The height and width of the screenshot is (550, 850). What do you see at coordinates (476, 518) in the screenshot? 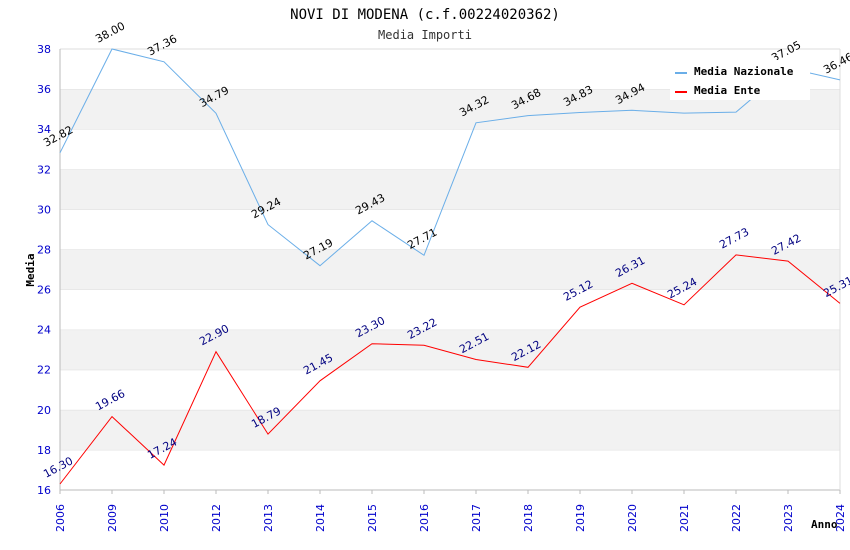
I see `x-tick-label: 2017` at bounding box center [476, 518].